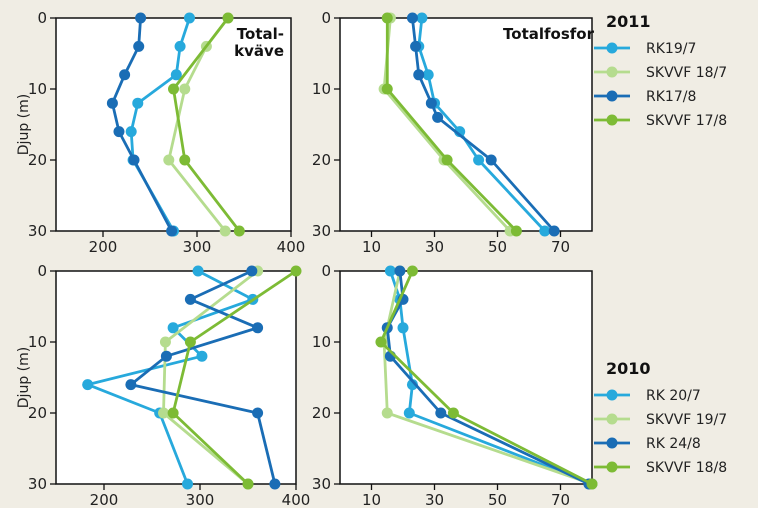 The width and height of the screenshot is (758, 508). What do you see at coordinates (671, 49) in the screenshot?
I see `legend-label: RK19/7` at bounding box center [671, 49].